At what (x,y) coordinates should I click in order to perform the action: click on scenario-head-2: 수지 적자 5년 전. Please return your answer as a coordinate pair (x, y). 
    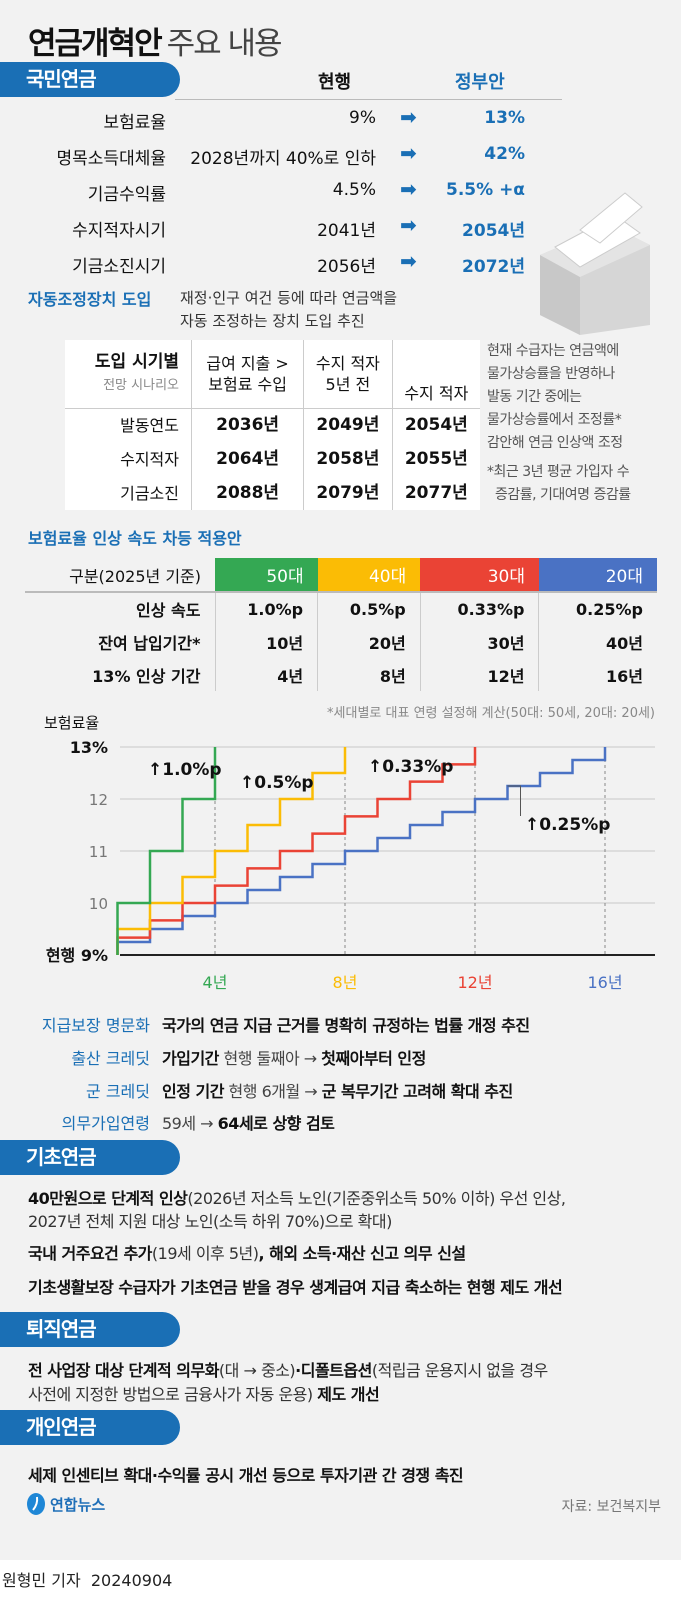
    Looking at the image, I should click on (348, 374).